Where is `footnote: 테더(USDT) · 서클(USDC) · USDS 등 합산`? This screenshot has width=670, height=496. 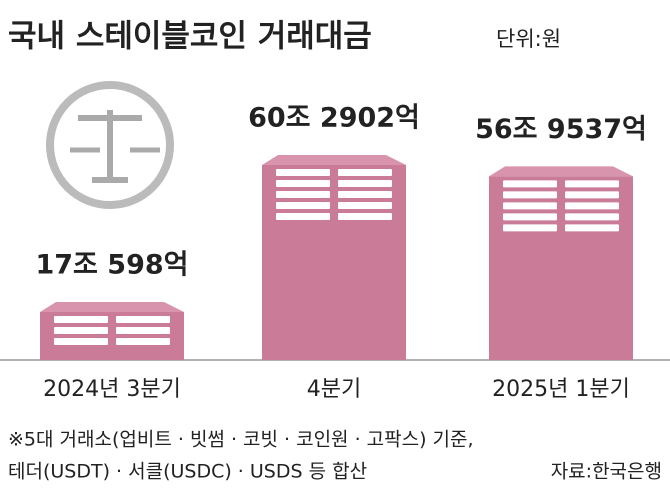 footnote: 테더(USDT) · 서클(USDC) · USDS 등 합산 is located at coordinates (187, 472).